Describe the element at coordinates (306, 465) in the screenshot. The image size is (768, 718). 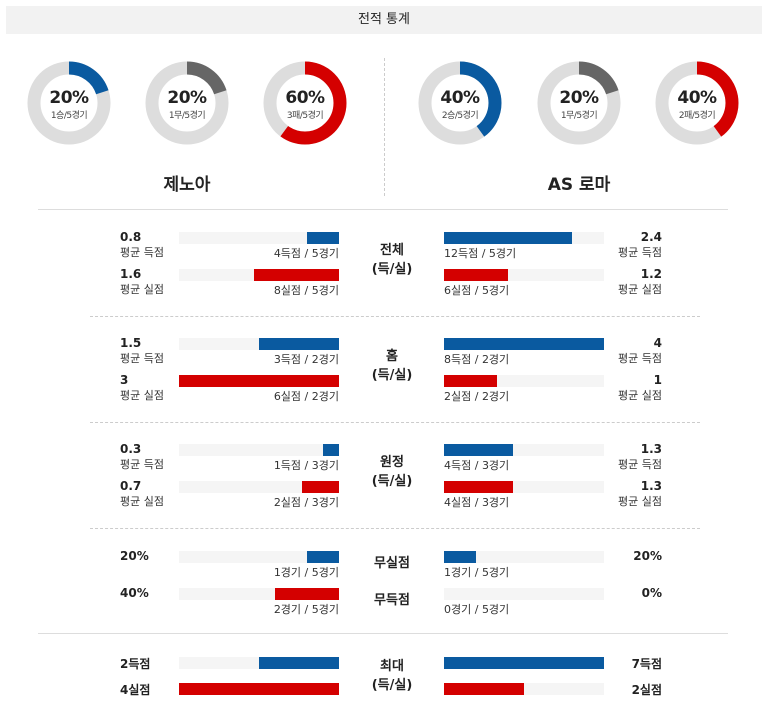
I see `home-scored-caption: 1득점 / 3경기` at that location.